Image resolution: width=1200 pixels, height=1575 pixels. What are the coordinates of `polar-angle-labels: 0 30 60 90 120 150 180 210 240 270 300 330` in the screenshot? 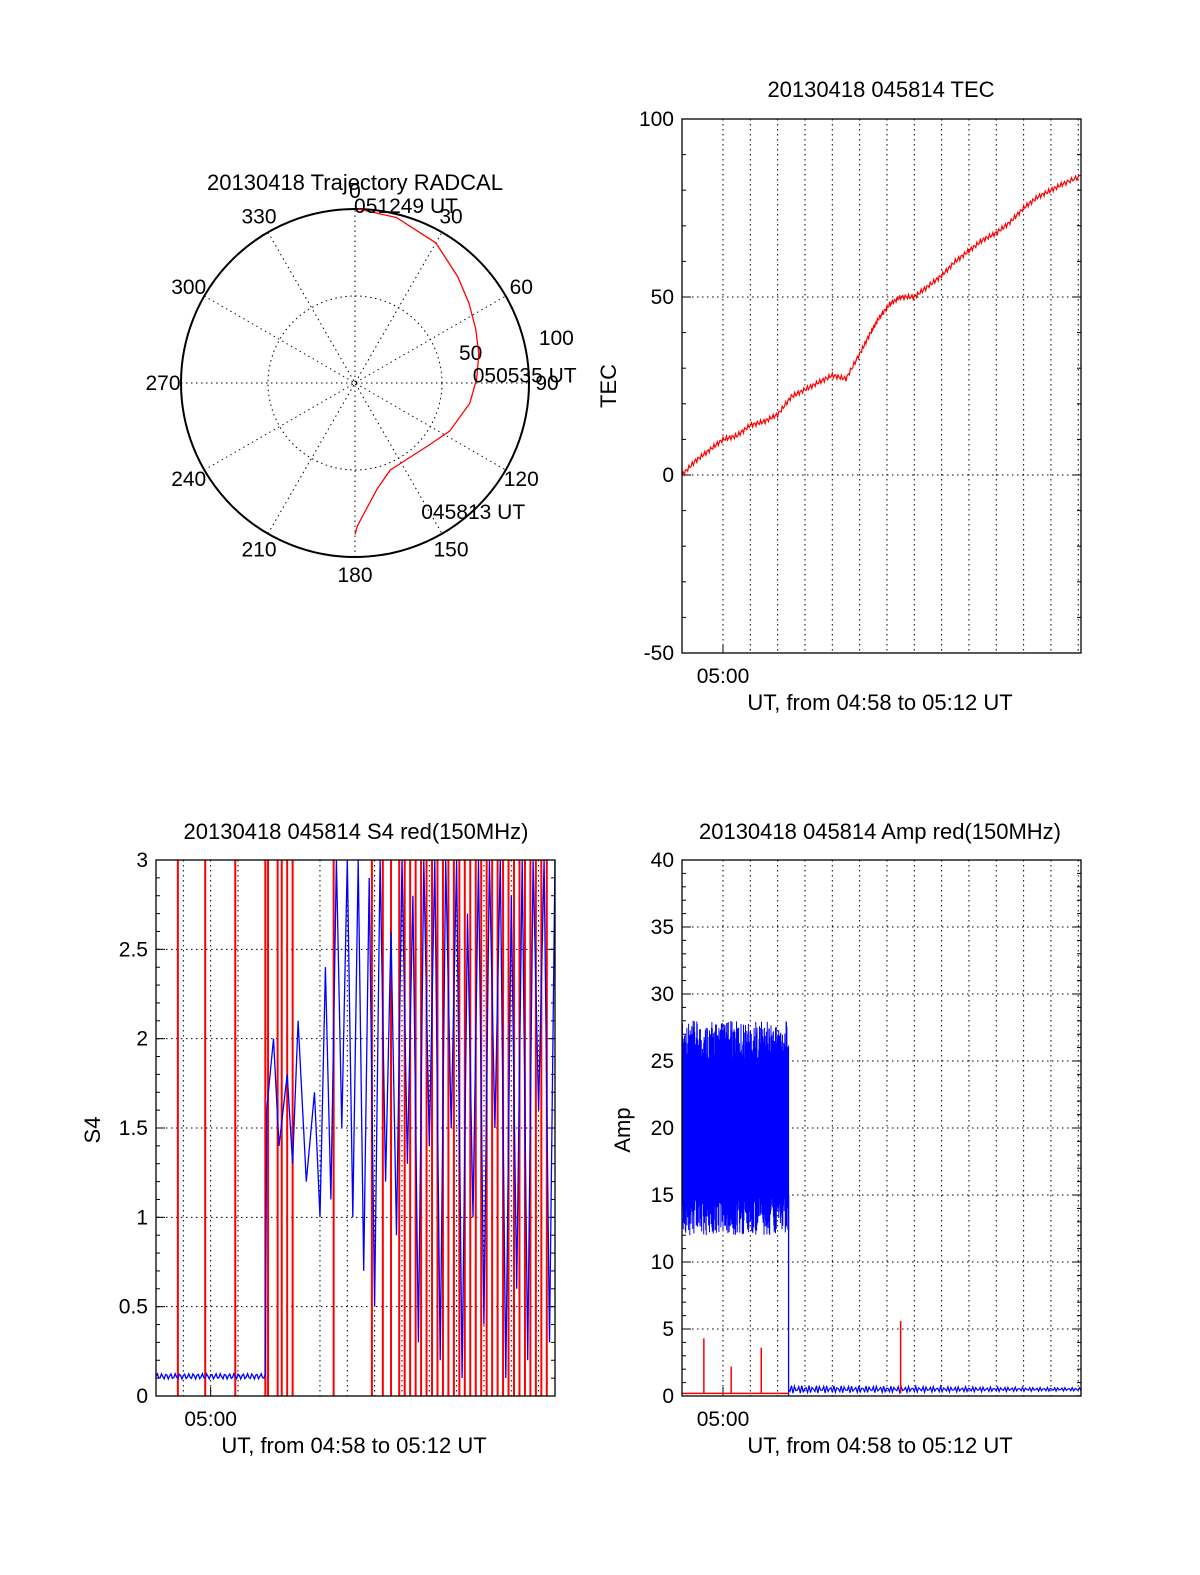 It's located at (351, 383).